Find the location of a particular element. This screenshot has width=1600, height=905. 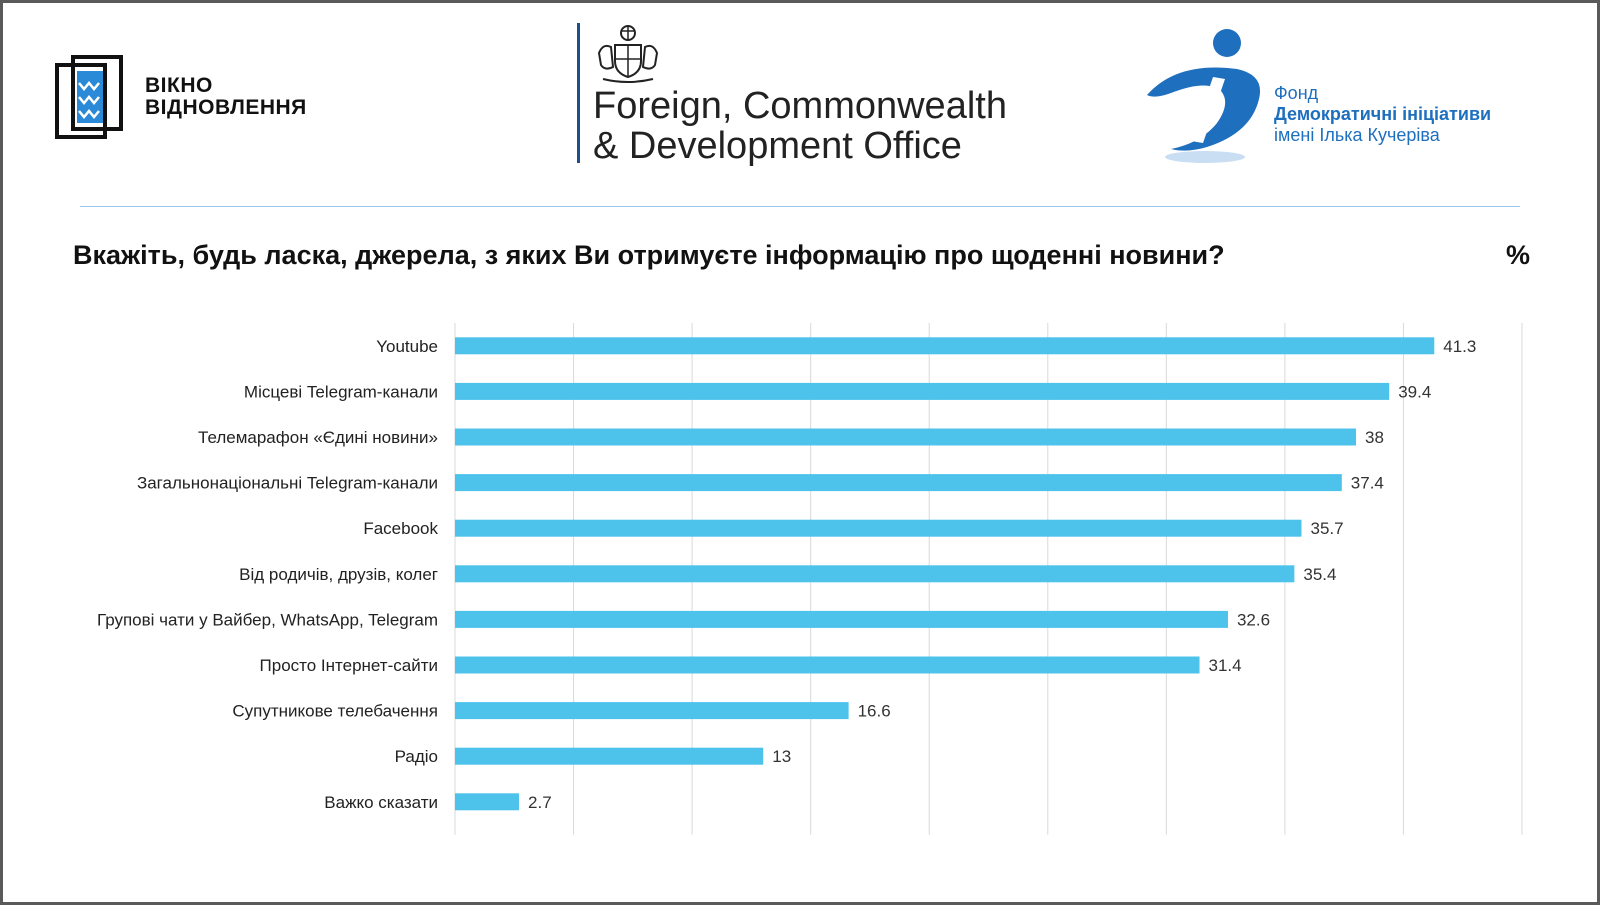

value-label: 38 is located at coordinates (1374, 437).